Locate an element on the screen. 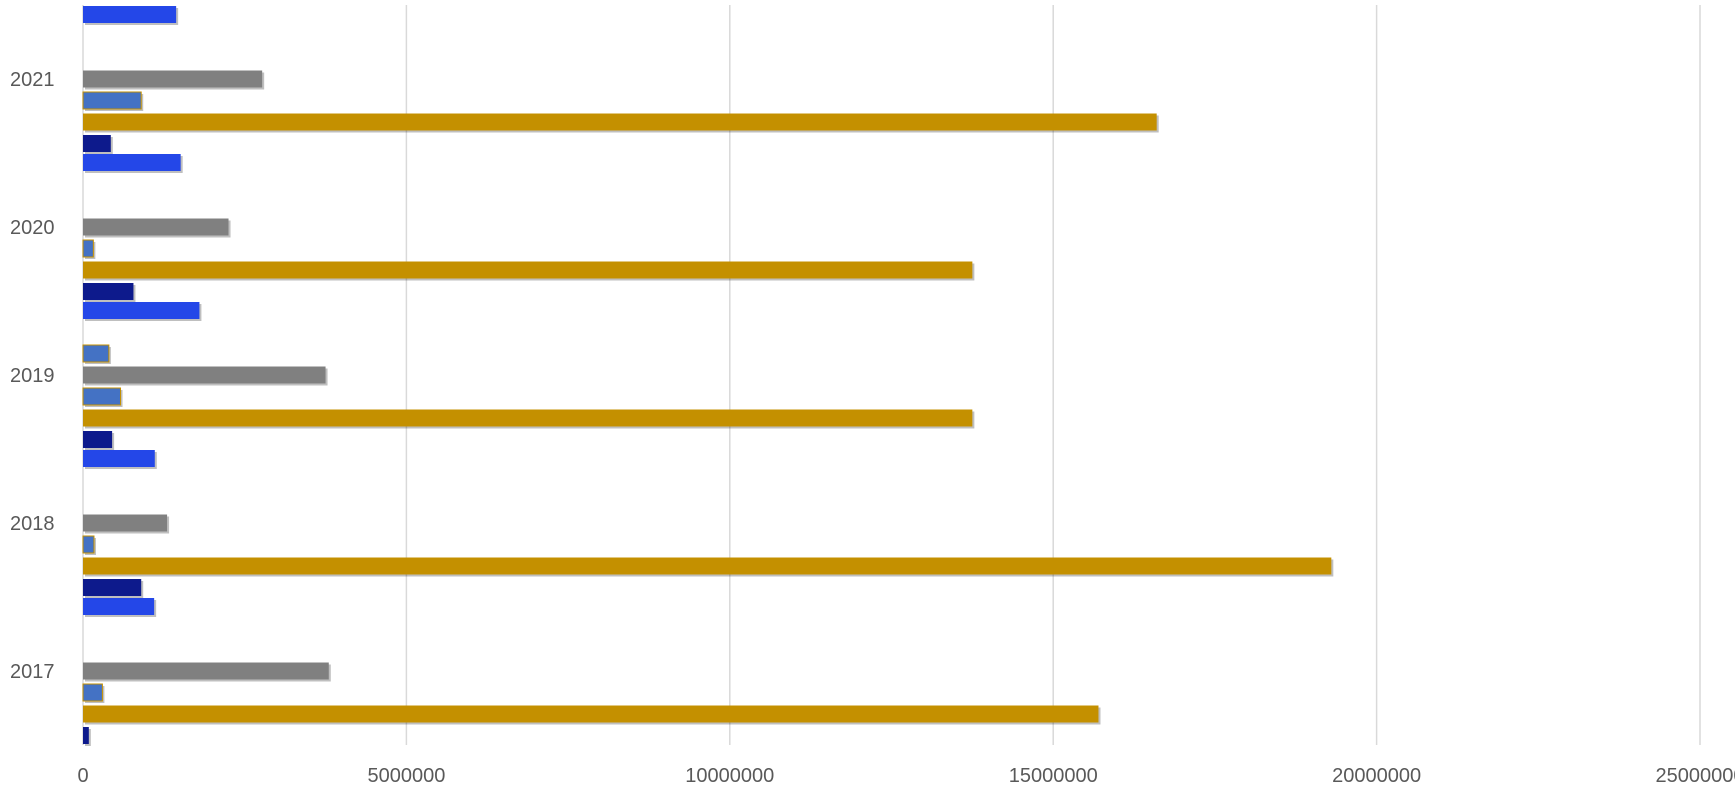 The width and height of the screenshot is (1735, 786). y-tick-labels: 2017 2018 2019 2020 2021 is located at coordinates (32, 376).